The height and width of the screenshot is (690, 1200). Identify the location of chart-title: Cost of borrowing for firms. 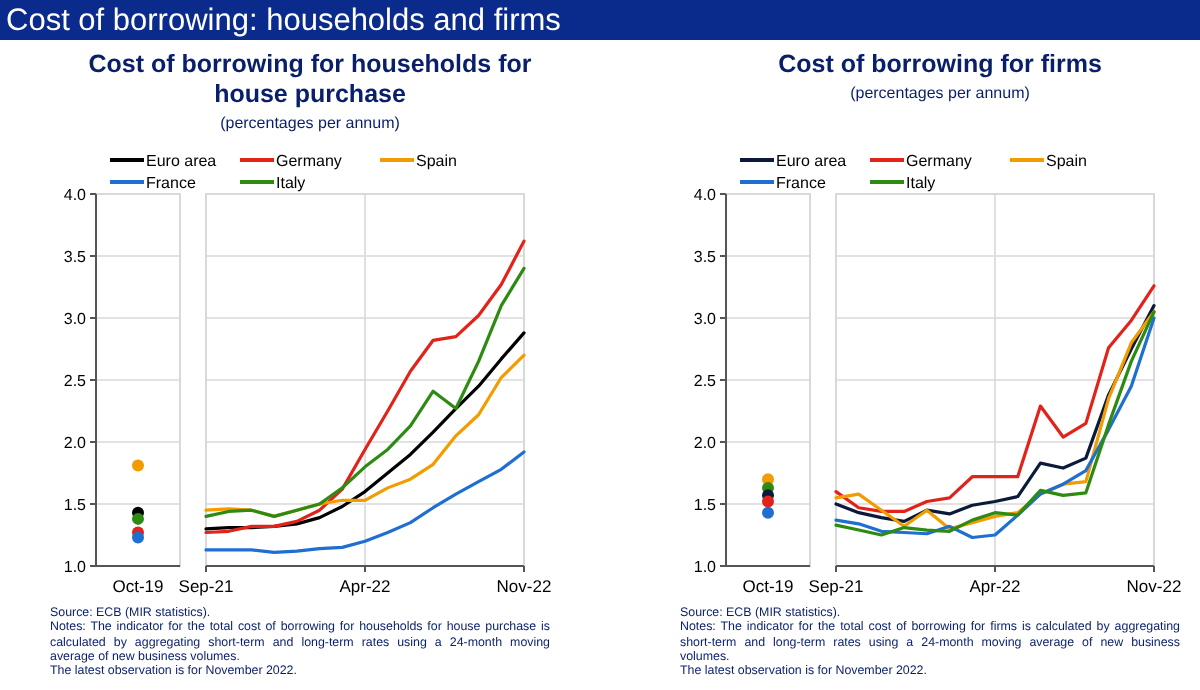
(940, 64).